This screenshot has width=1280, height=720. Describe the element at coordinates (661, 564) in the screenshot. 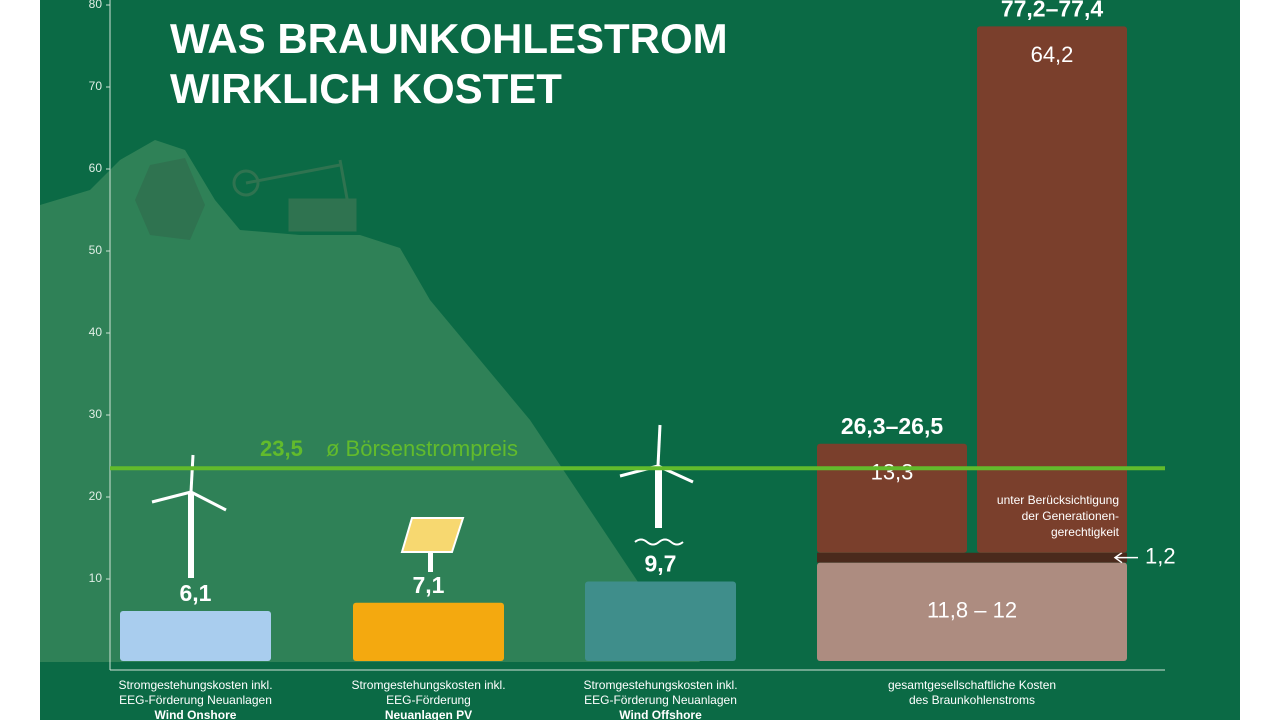

I see `value-label: 9,7` at that location.